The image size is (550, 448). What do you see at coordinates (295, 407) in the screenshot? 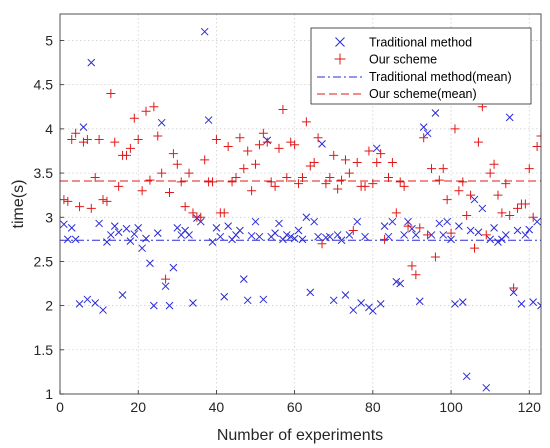
I see `x-tick-label: 60` at bounding box center [295, 407].